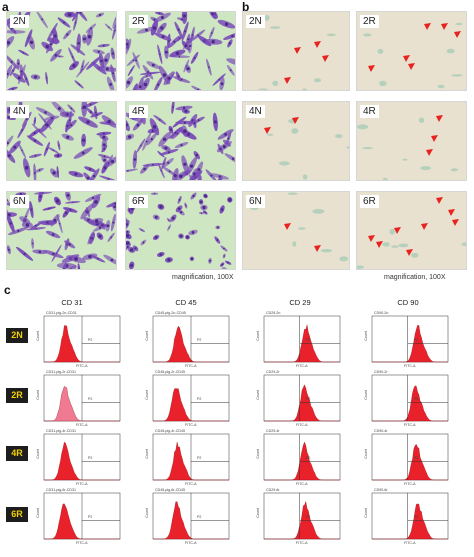 The height and width of the screenshot is (557, 474). Describe the element at coordinates (246, 7) in the screenshot. I see `panel-b-letter: b` at that location.